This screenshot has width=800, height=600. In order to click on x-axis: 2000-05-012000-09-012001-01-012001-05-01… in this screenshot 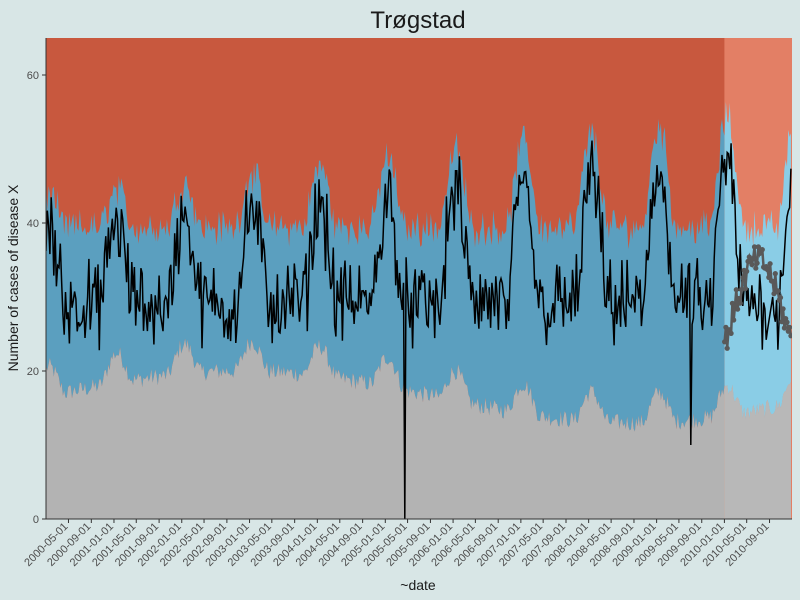, I will do `click(407, 543)`.